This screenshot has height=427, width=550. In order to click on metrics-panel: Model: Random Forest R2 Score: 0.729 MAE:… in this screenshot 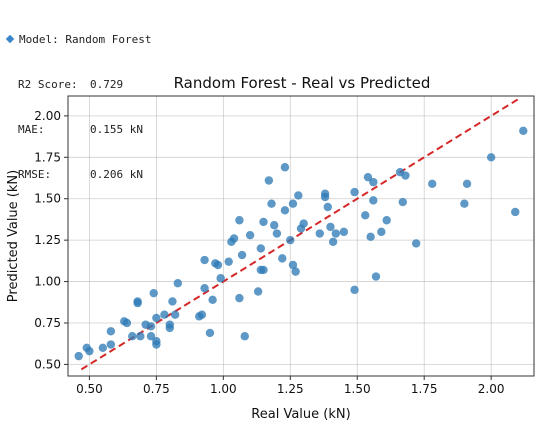, I will do `click(77, 99)`.